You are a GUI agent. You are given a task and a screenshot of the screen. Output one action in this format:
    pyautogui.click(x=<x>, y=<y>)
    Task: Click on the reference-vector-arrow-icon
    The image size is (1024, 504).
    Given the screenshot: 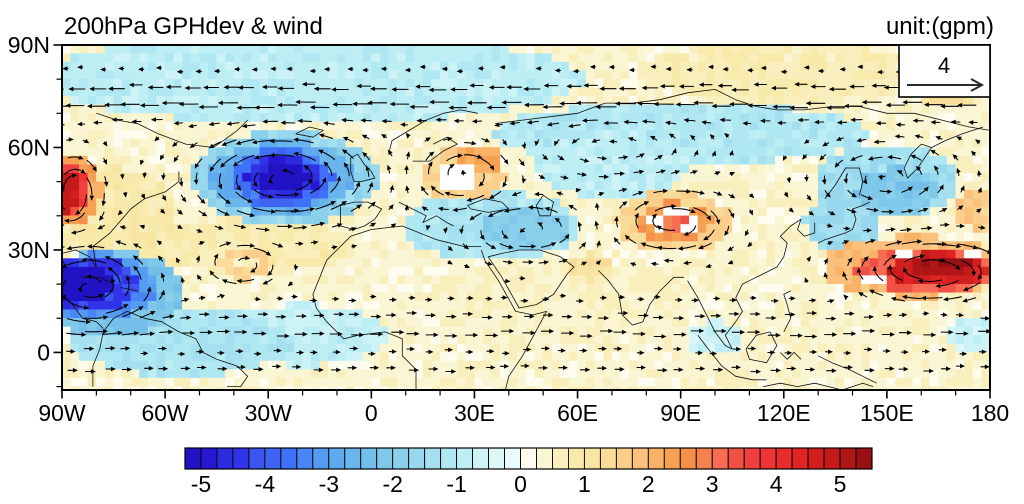 What is the action you would take?
    pyautogui.click(x=946, y=85)
    